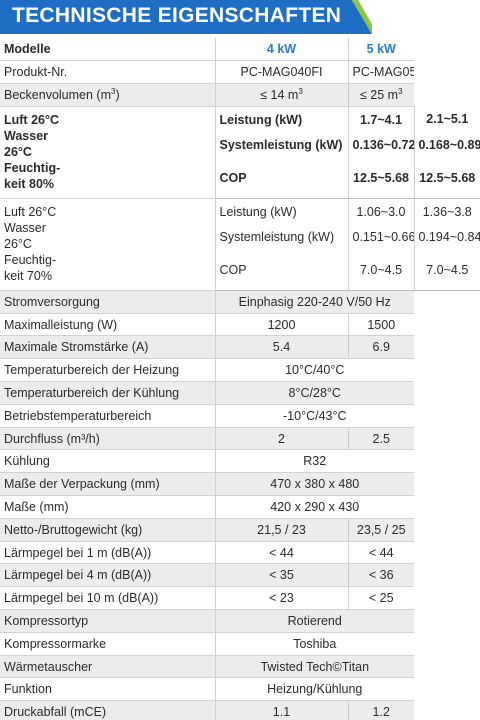  What do you see at coordinates (449, 145) in the screenshot?
I see `value-5kw: 0.168~0.898` at bounding box center [449, 145].